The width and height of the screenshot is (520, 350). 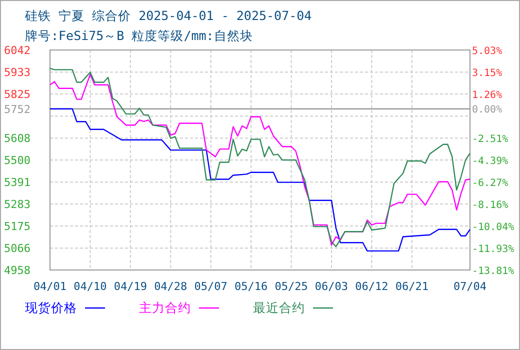 I want to click on y2-tick-label: -4.39%, so click(x=490, y=161).